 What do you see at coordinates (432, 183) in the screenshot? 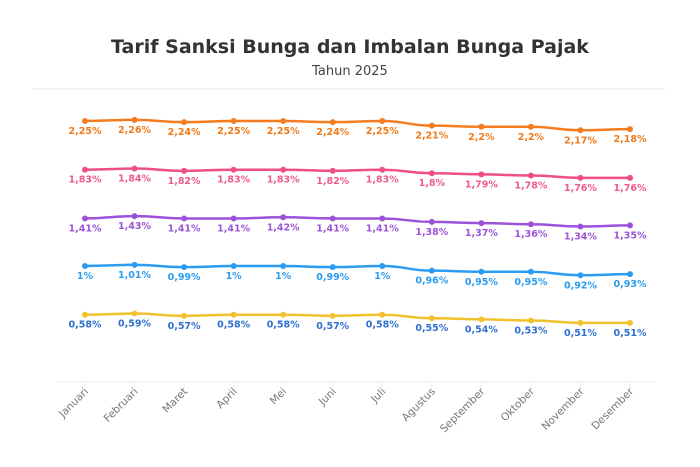
I see `data-label: 1,8%` at bounding box center [432, 183].